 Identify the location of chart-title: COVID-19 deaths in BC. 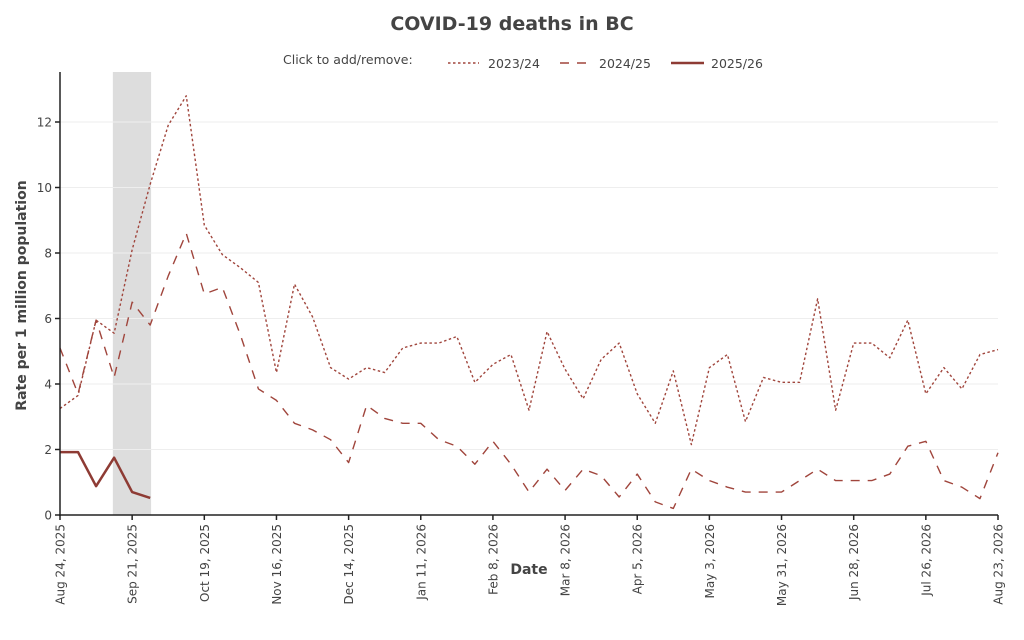
(511, 24).